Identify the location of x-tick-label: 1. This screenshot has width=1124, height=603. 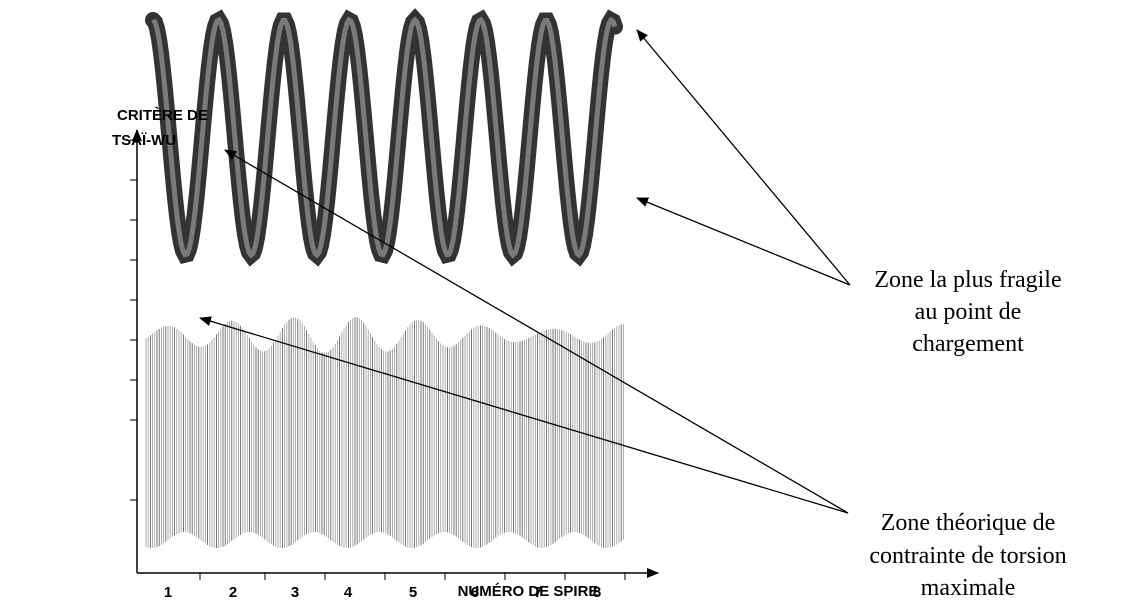
(168, 592).